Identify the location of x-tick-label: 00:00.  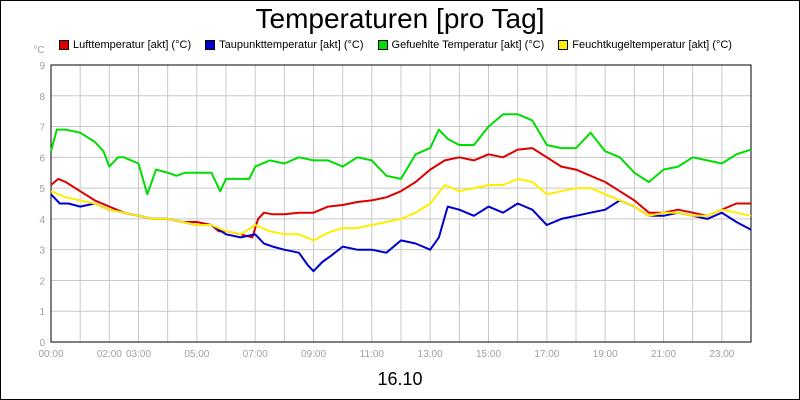
(50, 354).